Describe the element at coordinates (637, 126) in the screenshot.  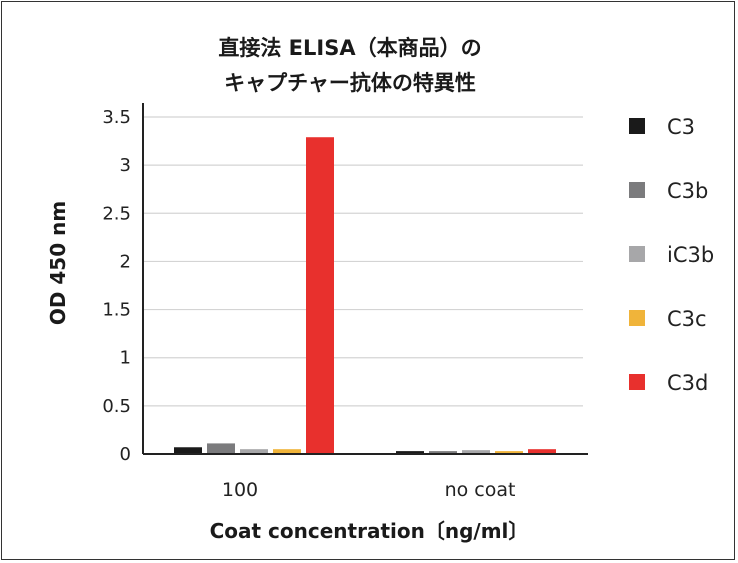
I see `legend-swatch-c3` at that location.